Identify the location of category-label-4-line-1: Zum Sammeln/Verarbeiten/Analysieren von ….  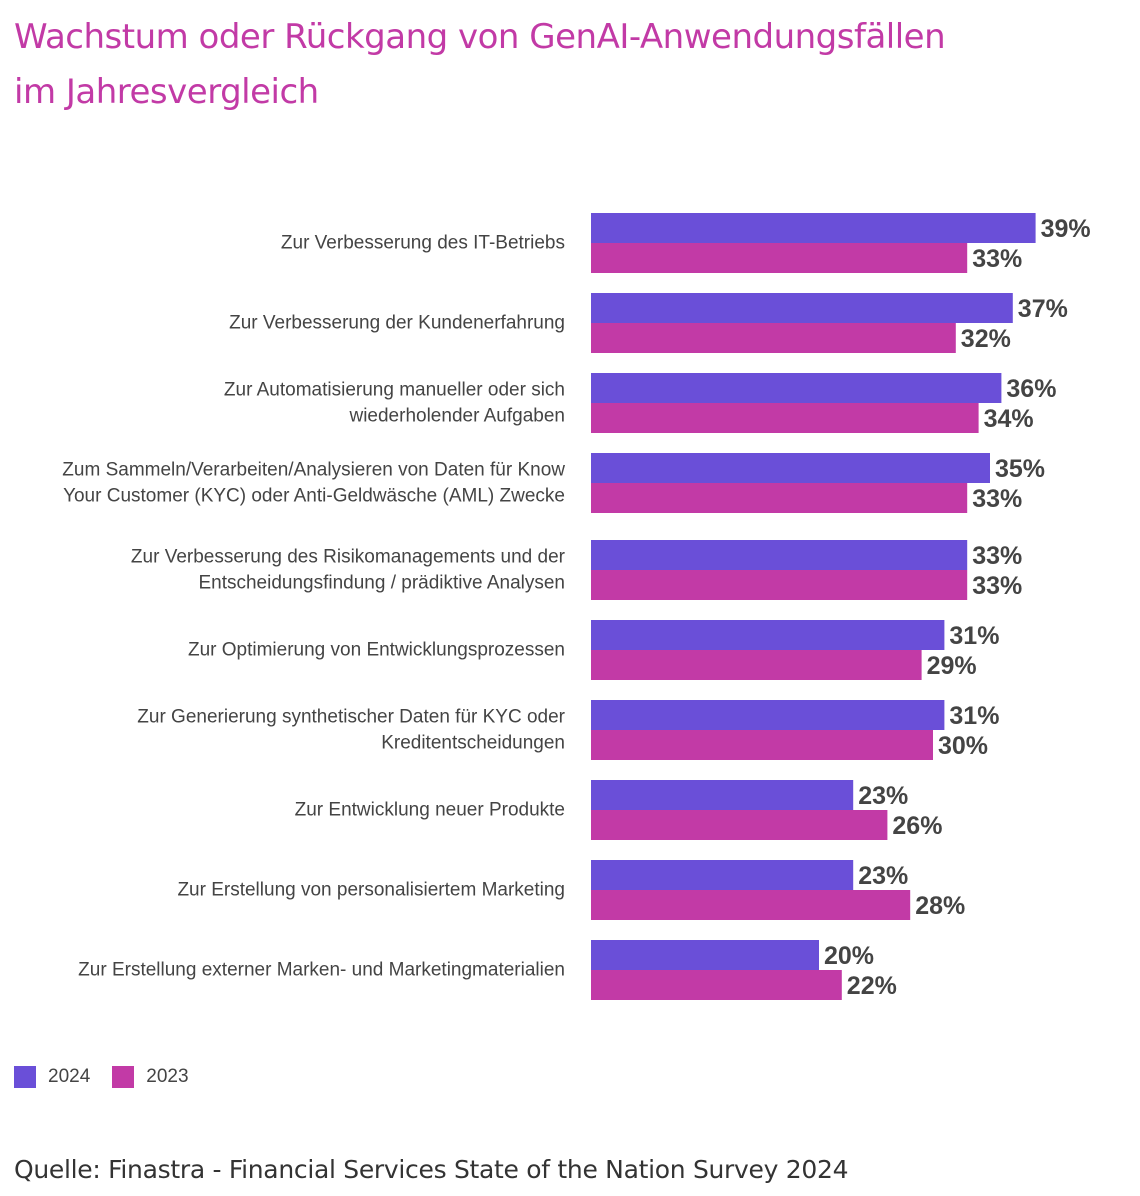
(313, 470).